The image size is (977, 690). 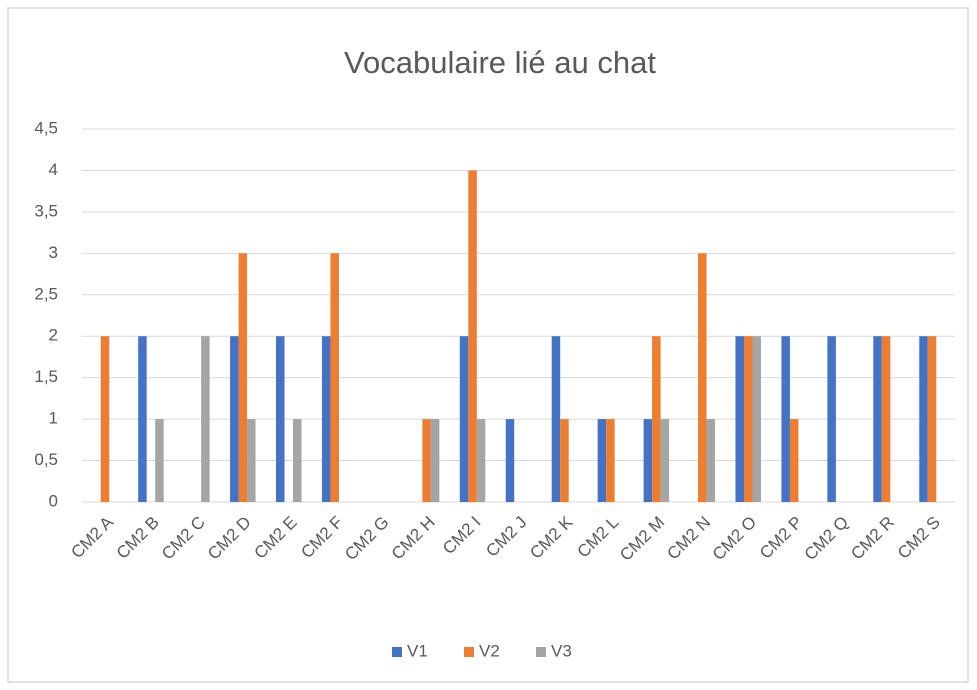 I want to click on y-tick-label: 0, so click(x=53, y=500).